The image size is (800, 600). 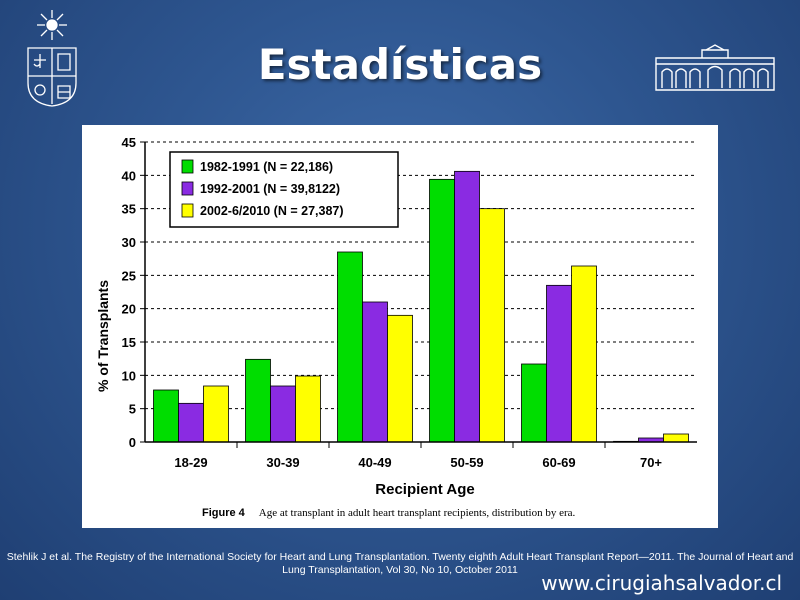 I want to click on x-tick-label: 70+, so click(x=651, y=462).